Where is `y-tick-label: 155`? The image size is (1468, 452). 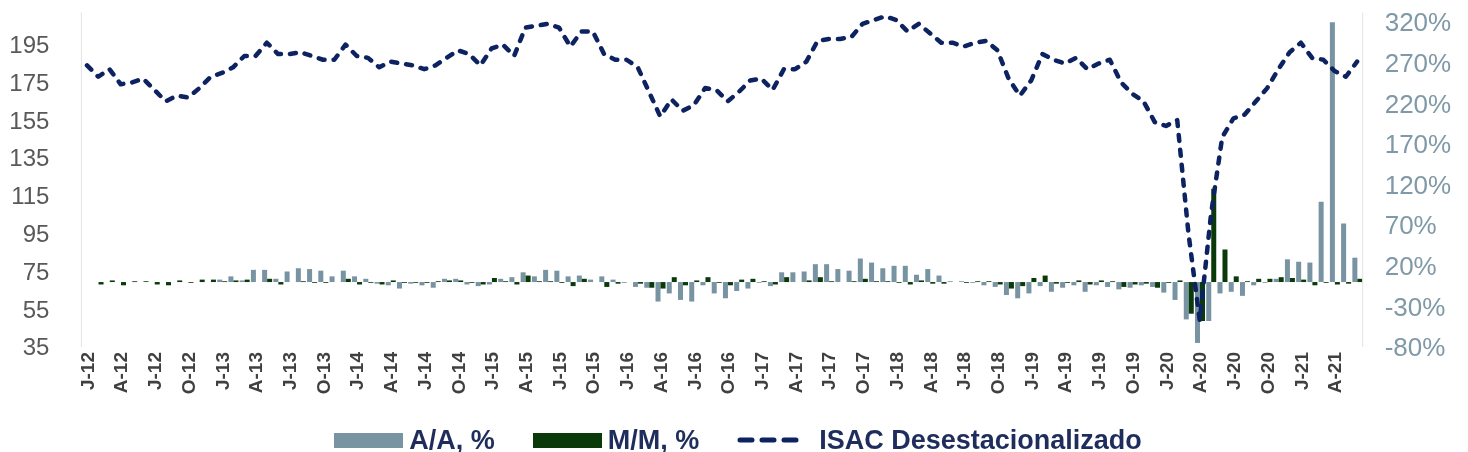 y-tick-label: 155 is located at coordinates (29, 120).